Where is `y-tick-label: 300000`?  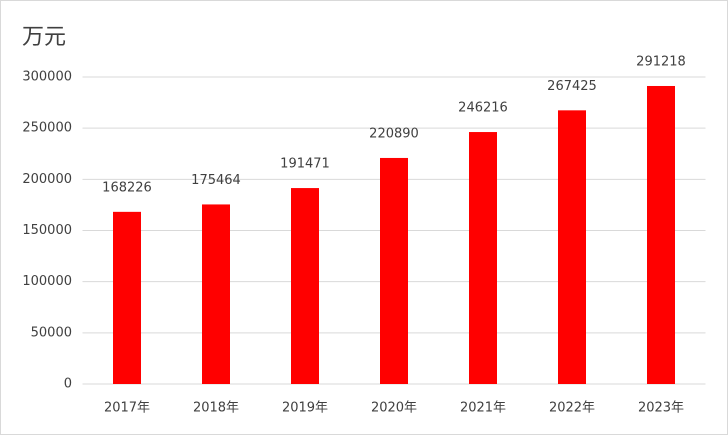
y-tick-label: 300000 is located at coordinates (47, 77).